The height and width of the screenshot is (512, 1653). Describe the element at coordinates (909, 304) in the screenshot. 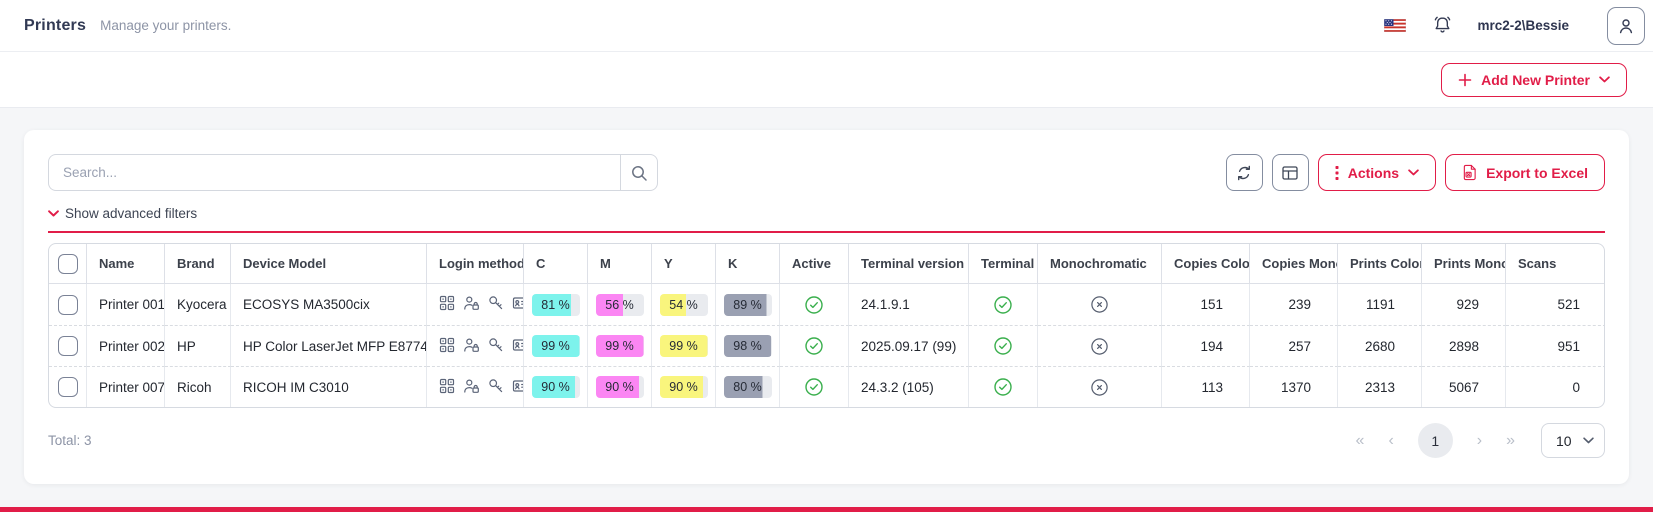

I see `terminal-version: 24.1.9.1` at that location.